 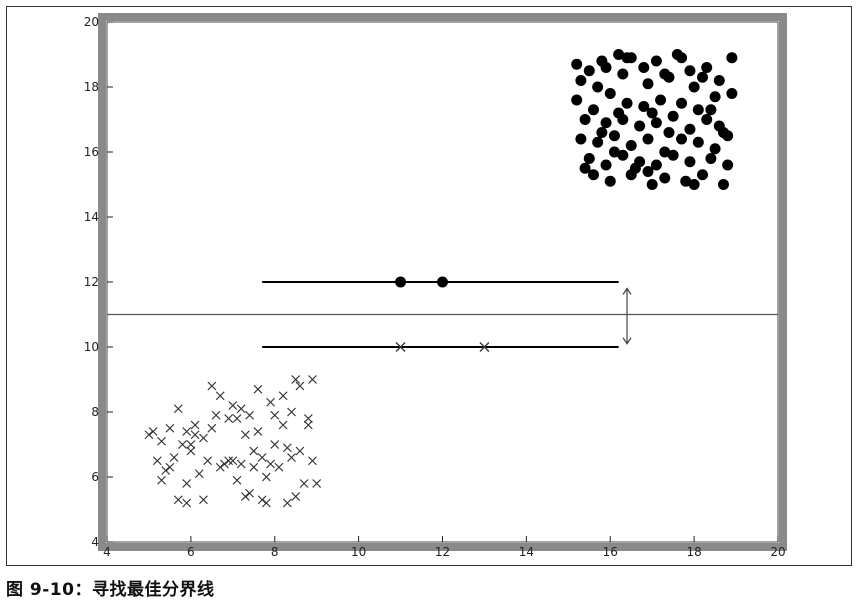 I want to click on y-tick-label: 14, so click(x=91, y=217).